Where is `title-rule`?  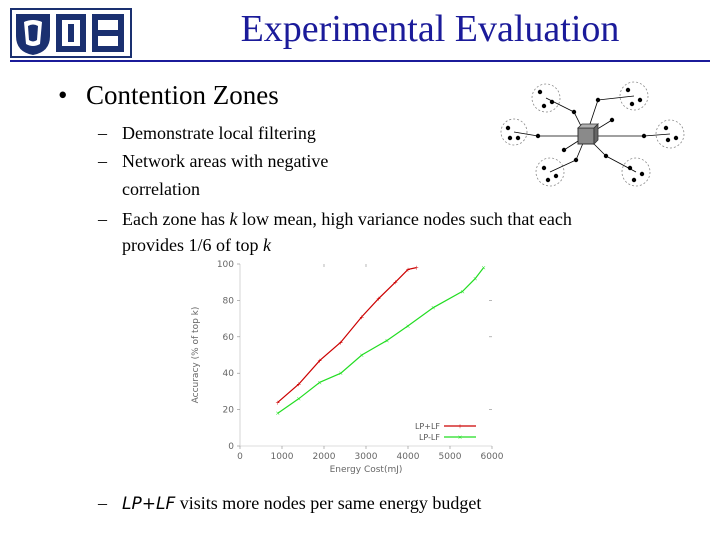 title-rule is located at coordinates (360, 61).